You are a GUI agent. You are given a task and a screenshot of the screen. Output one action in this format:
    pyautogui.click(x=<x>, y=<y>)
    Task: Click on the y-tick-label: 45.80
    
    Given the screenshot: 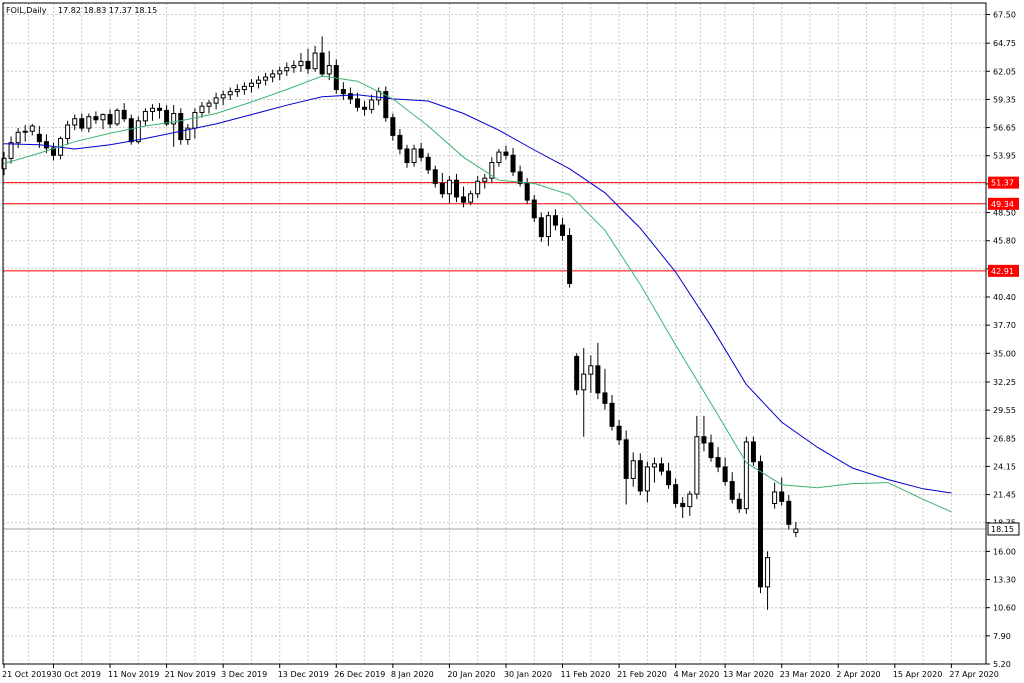 What is the action you would take?
    pyautogui.click(x=1004, y=241)
    